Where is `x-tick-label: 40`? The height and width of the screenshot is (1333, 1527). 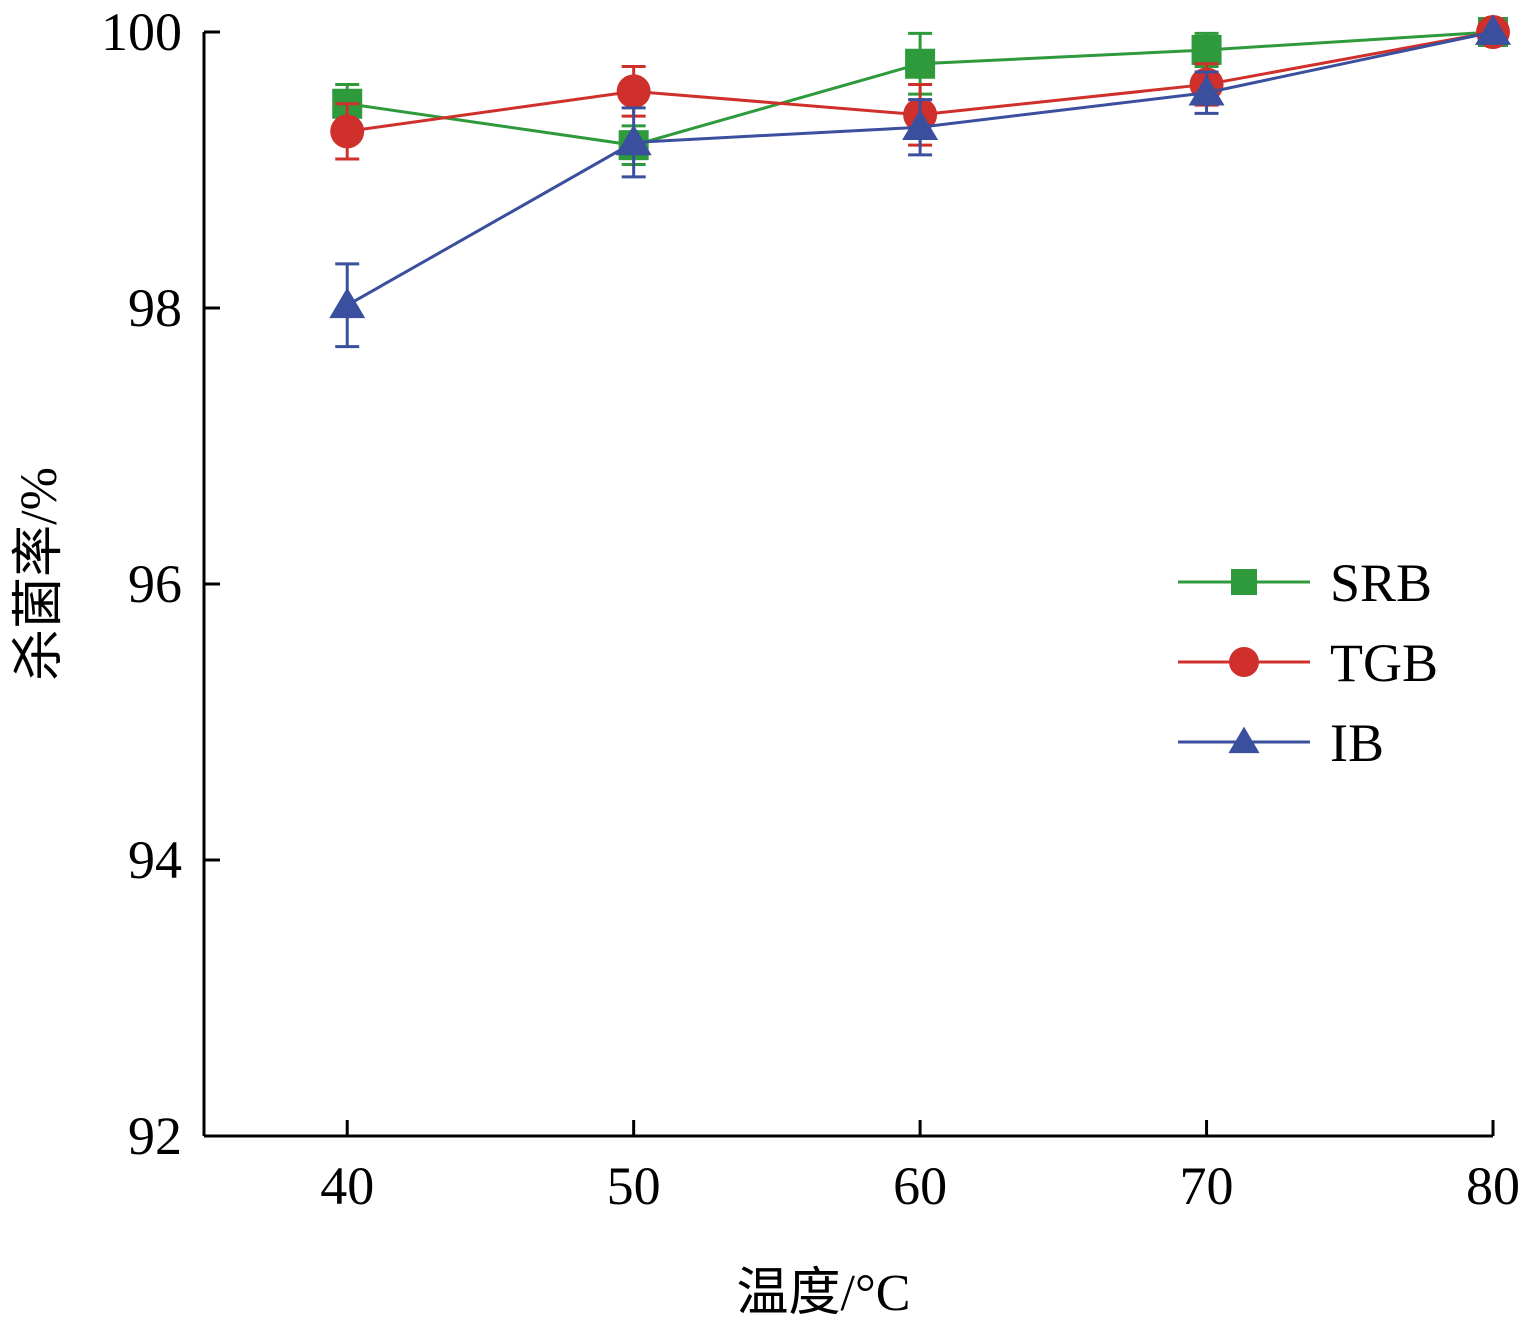 x-tick-label: 40 is located at coordinates (347, 1186).